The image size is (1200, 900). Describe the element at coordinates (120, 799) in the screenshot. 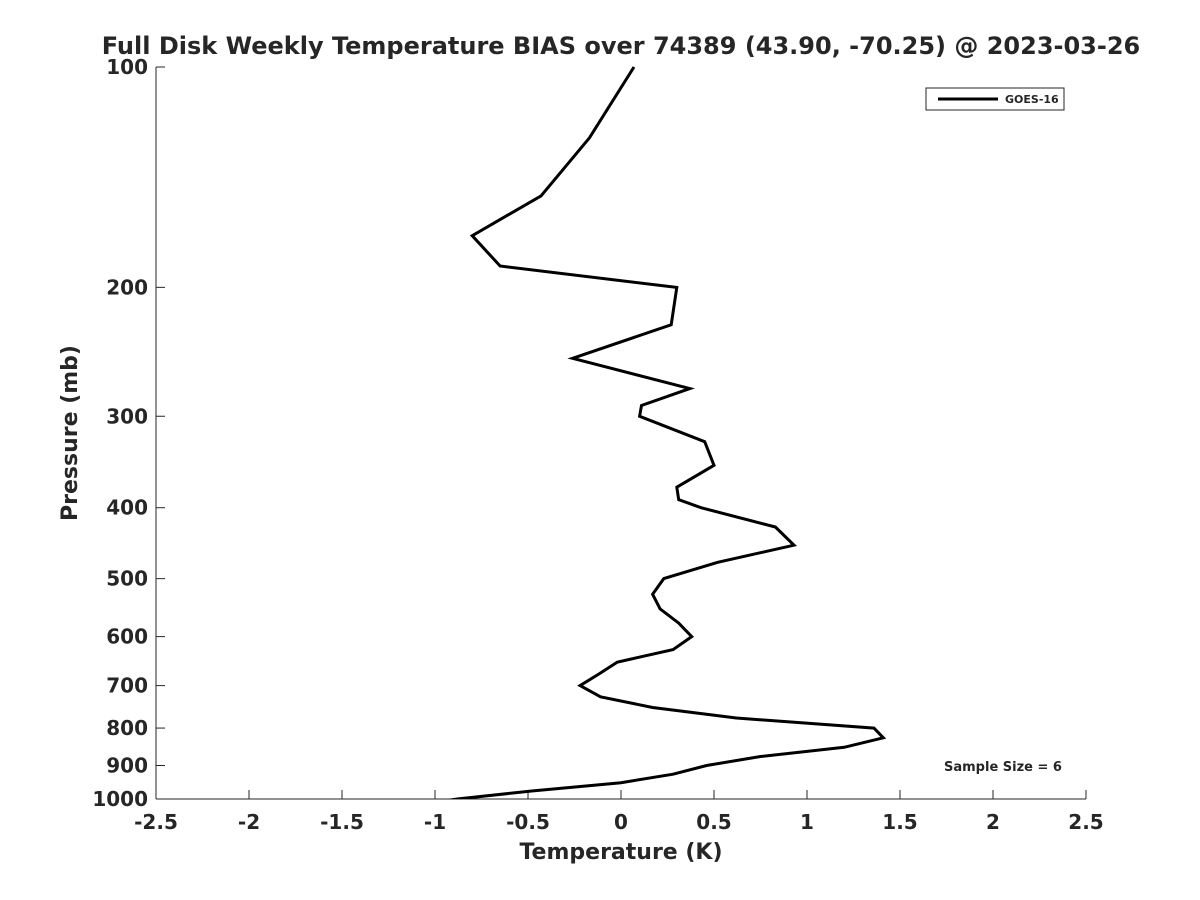

I see `y-tick-label: 1000` at that location.